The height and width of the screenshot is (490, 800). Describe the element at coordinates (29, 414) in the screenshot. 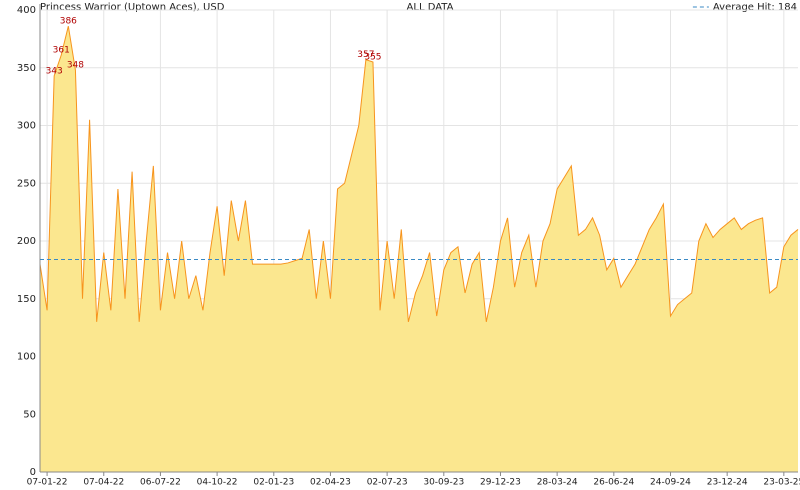

I see `y-tick-label: 50` at that location.